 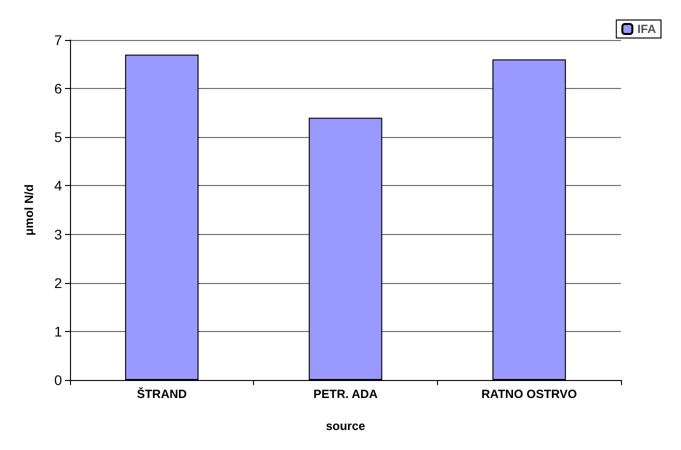 What do you see at coordinates (58, 40) in the screenshot?
I see `y-tick-label: 7` at bounding box center [58, 40].